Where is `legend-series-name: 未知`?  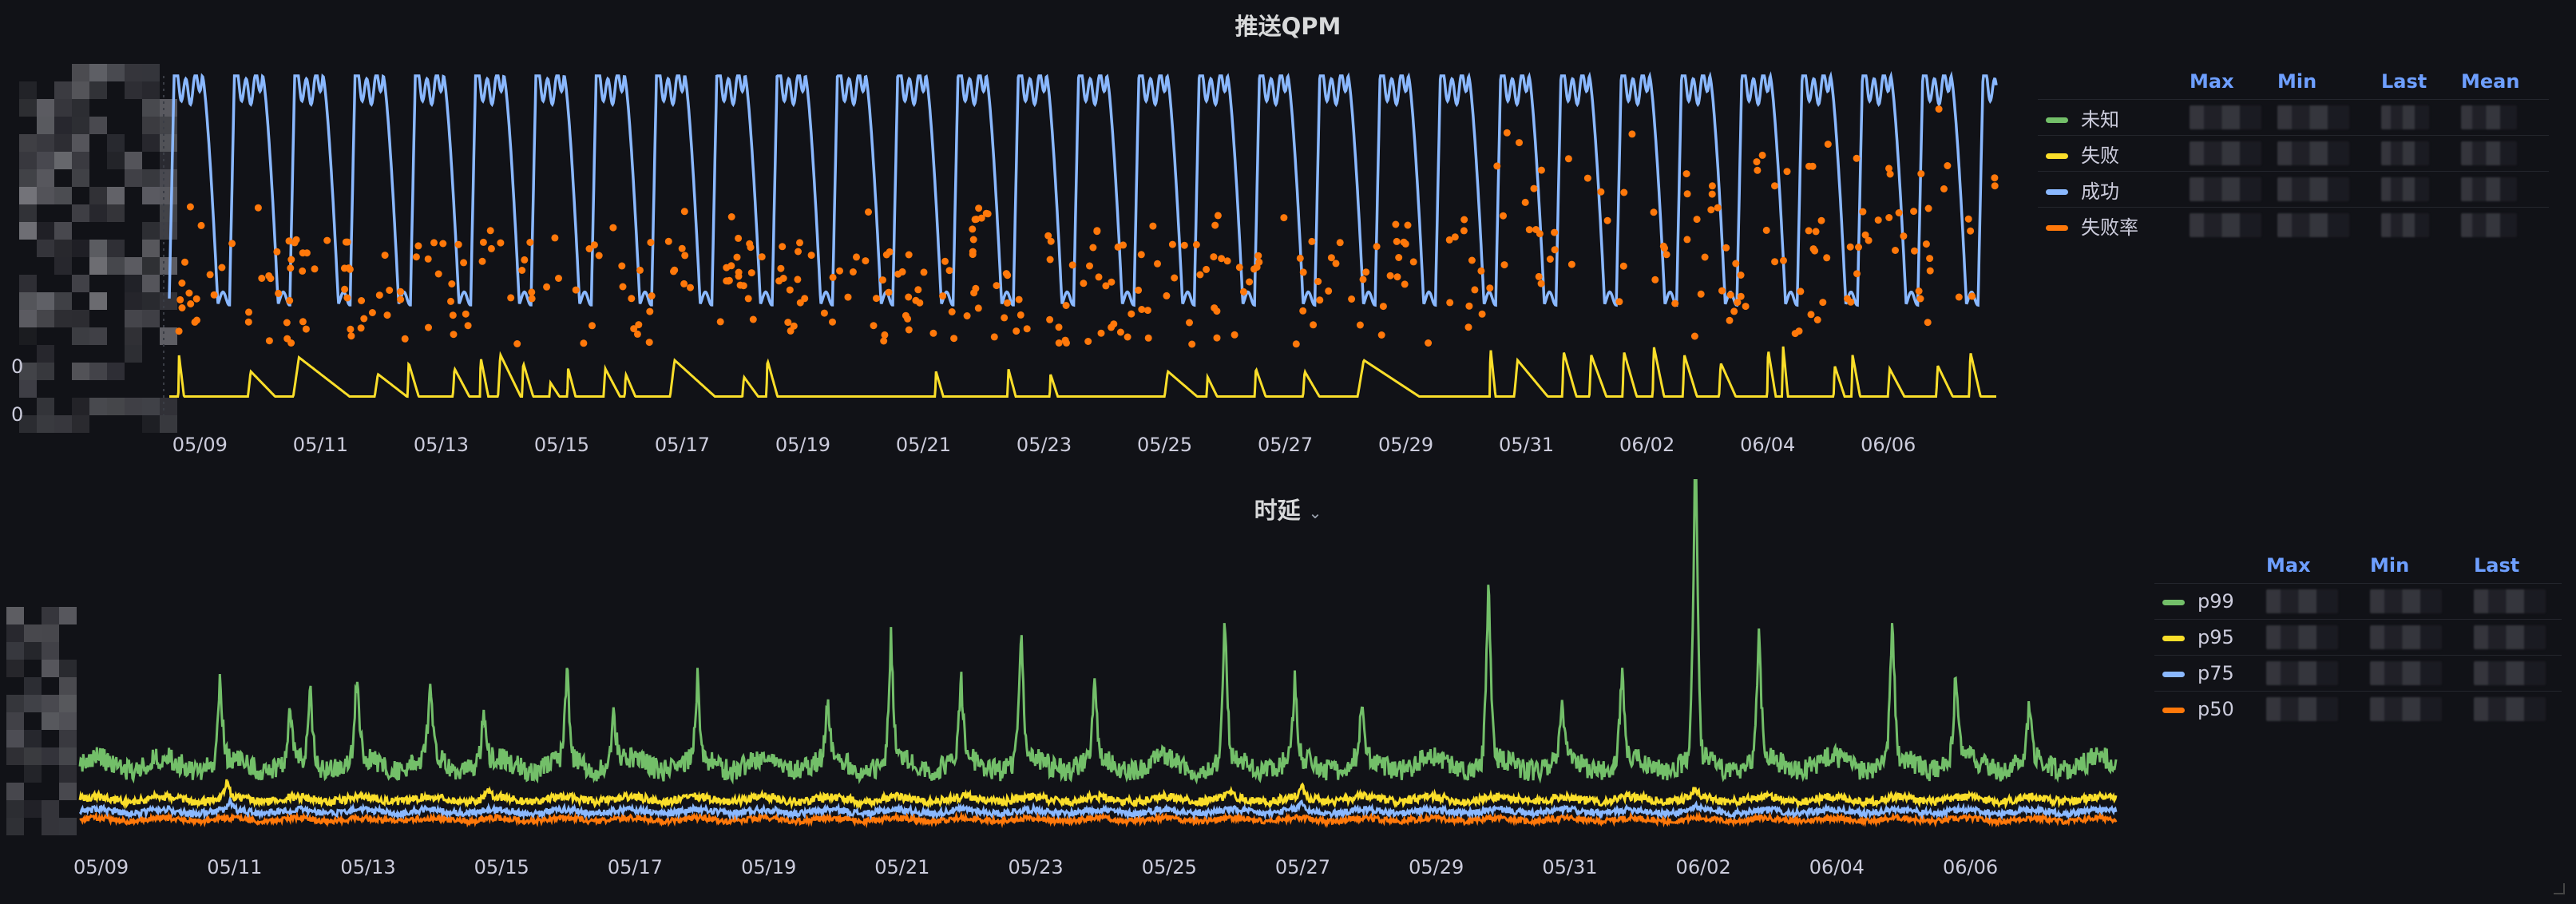 legend-series-name: 未知 is located at coordinates (2100, 119).